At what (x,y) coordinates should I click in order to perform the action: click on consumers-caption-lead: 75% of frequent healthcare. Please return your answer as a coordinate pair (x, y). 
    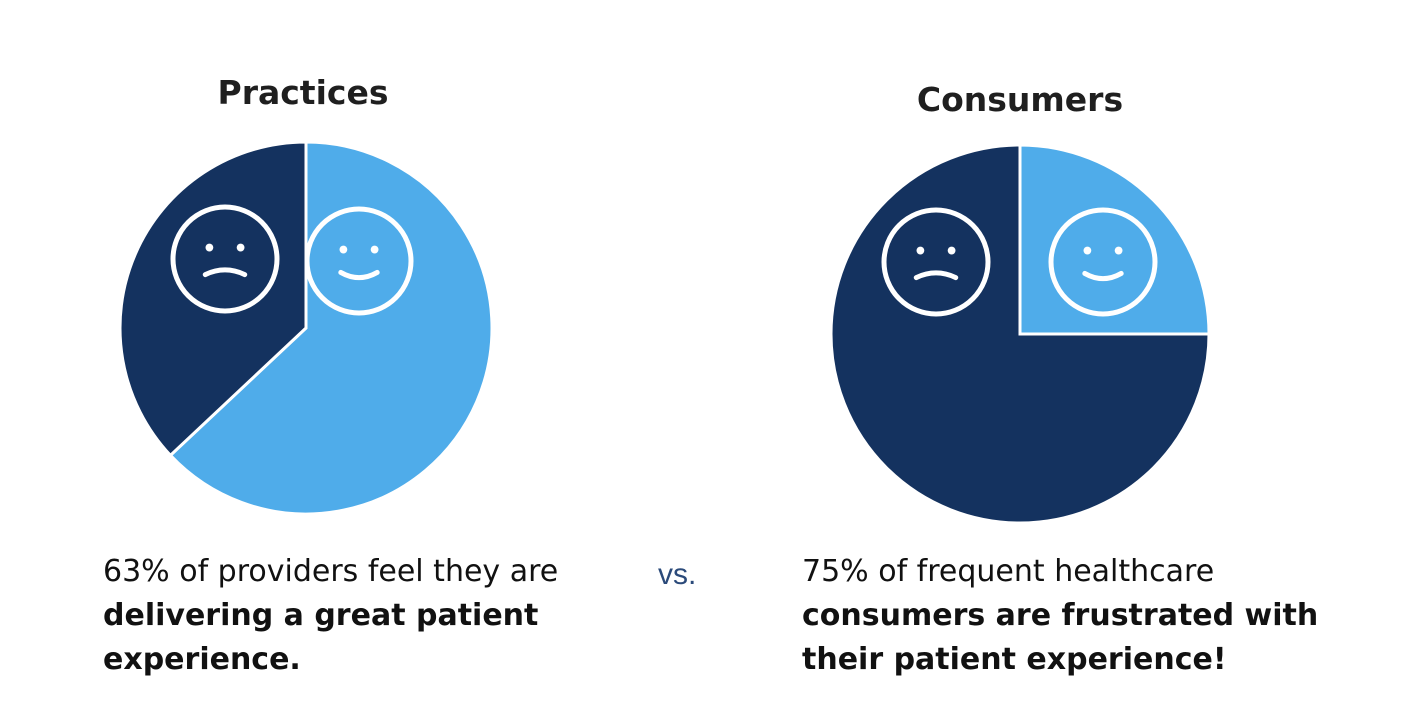
    Looking at the image, I should click on (1008, 571).